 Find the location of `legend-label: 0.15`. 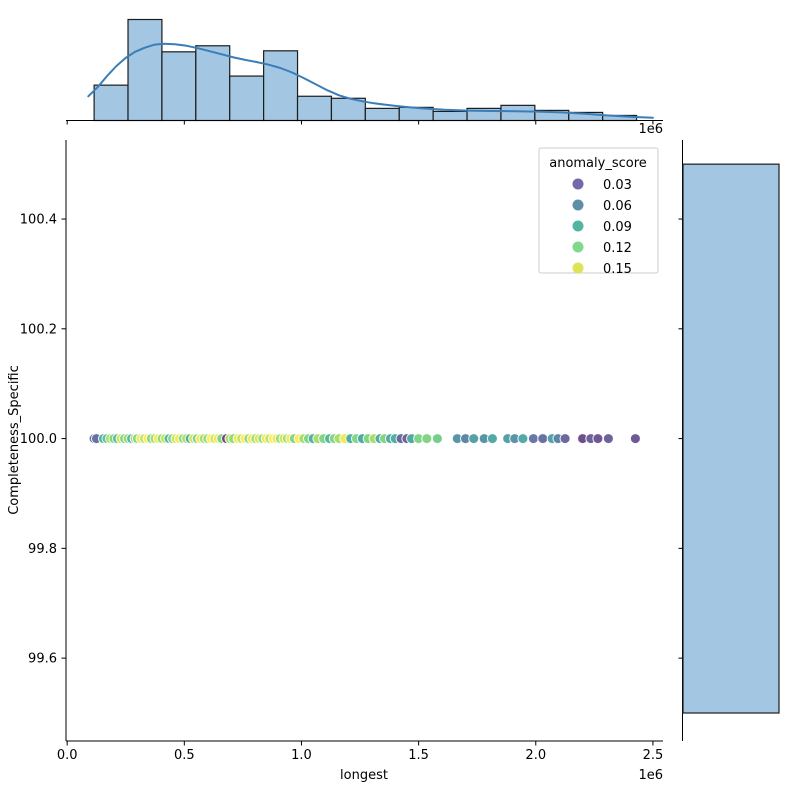

legend-label: 0.15 is located at coordinates (617, 269).